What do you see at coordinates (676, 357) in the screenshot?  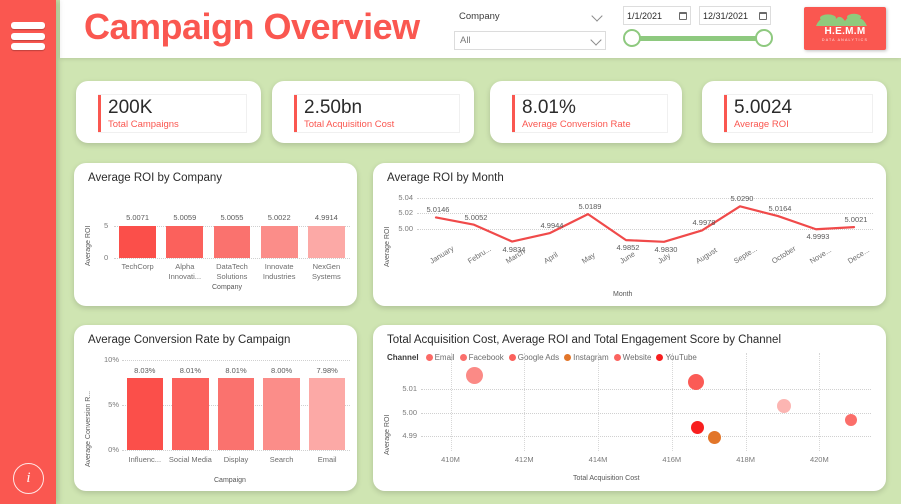 I see `legend-item: YouTube` at bounding box center [676, 357].